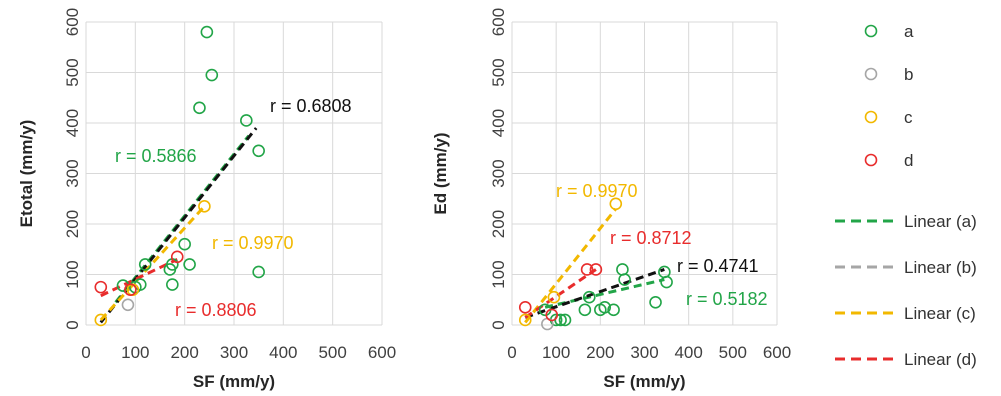 This screenshot has height=396, width=1001. Describe the element at coordinates (940, 359) in the screenshot. I see `legend-label: Linear (d)` at that location.